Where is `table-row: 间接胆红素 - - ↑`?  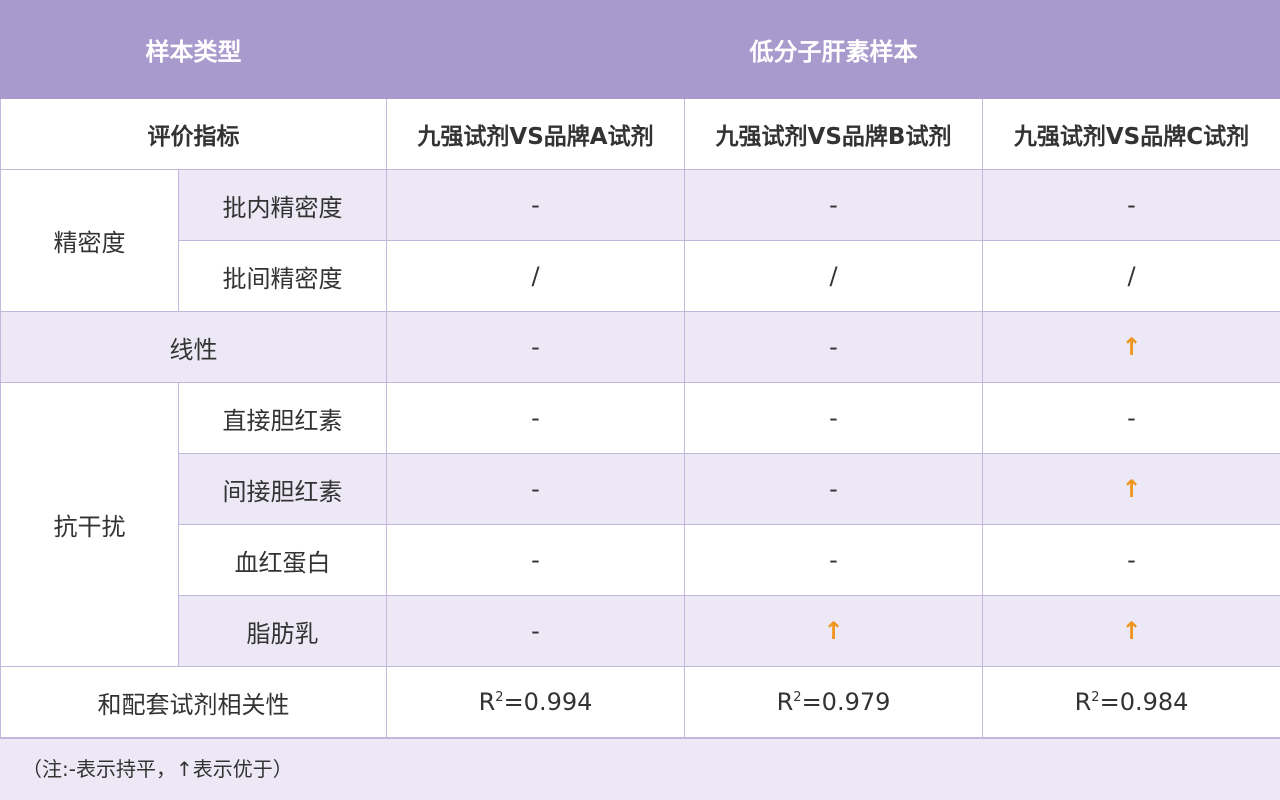
table-row: 间接胆红素 - - ↑ is located at coordinates (640, 489).